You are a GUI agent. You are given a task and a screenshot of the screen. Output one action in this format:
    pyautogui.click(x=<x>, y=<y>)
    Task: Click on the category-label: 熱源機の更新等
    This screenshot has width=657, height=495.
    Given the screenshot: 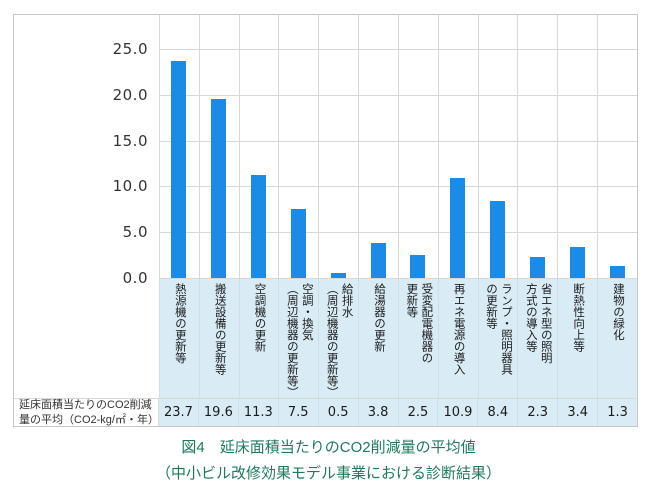 What is the action you would take?
    pyautogui.click(x=179, y=323)
    